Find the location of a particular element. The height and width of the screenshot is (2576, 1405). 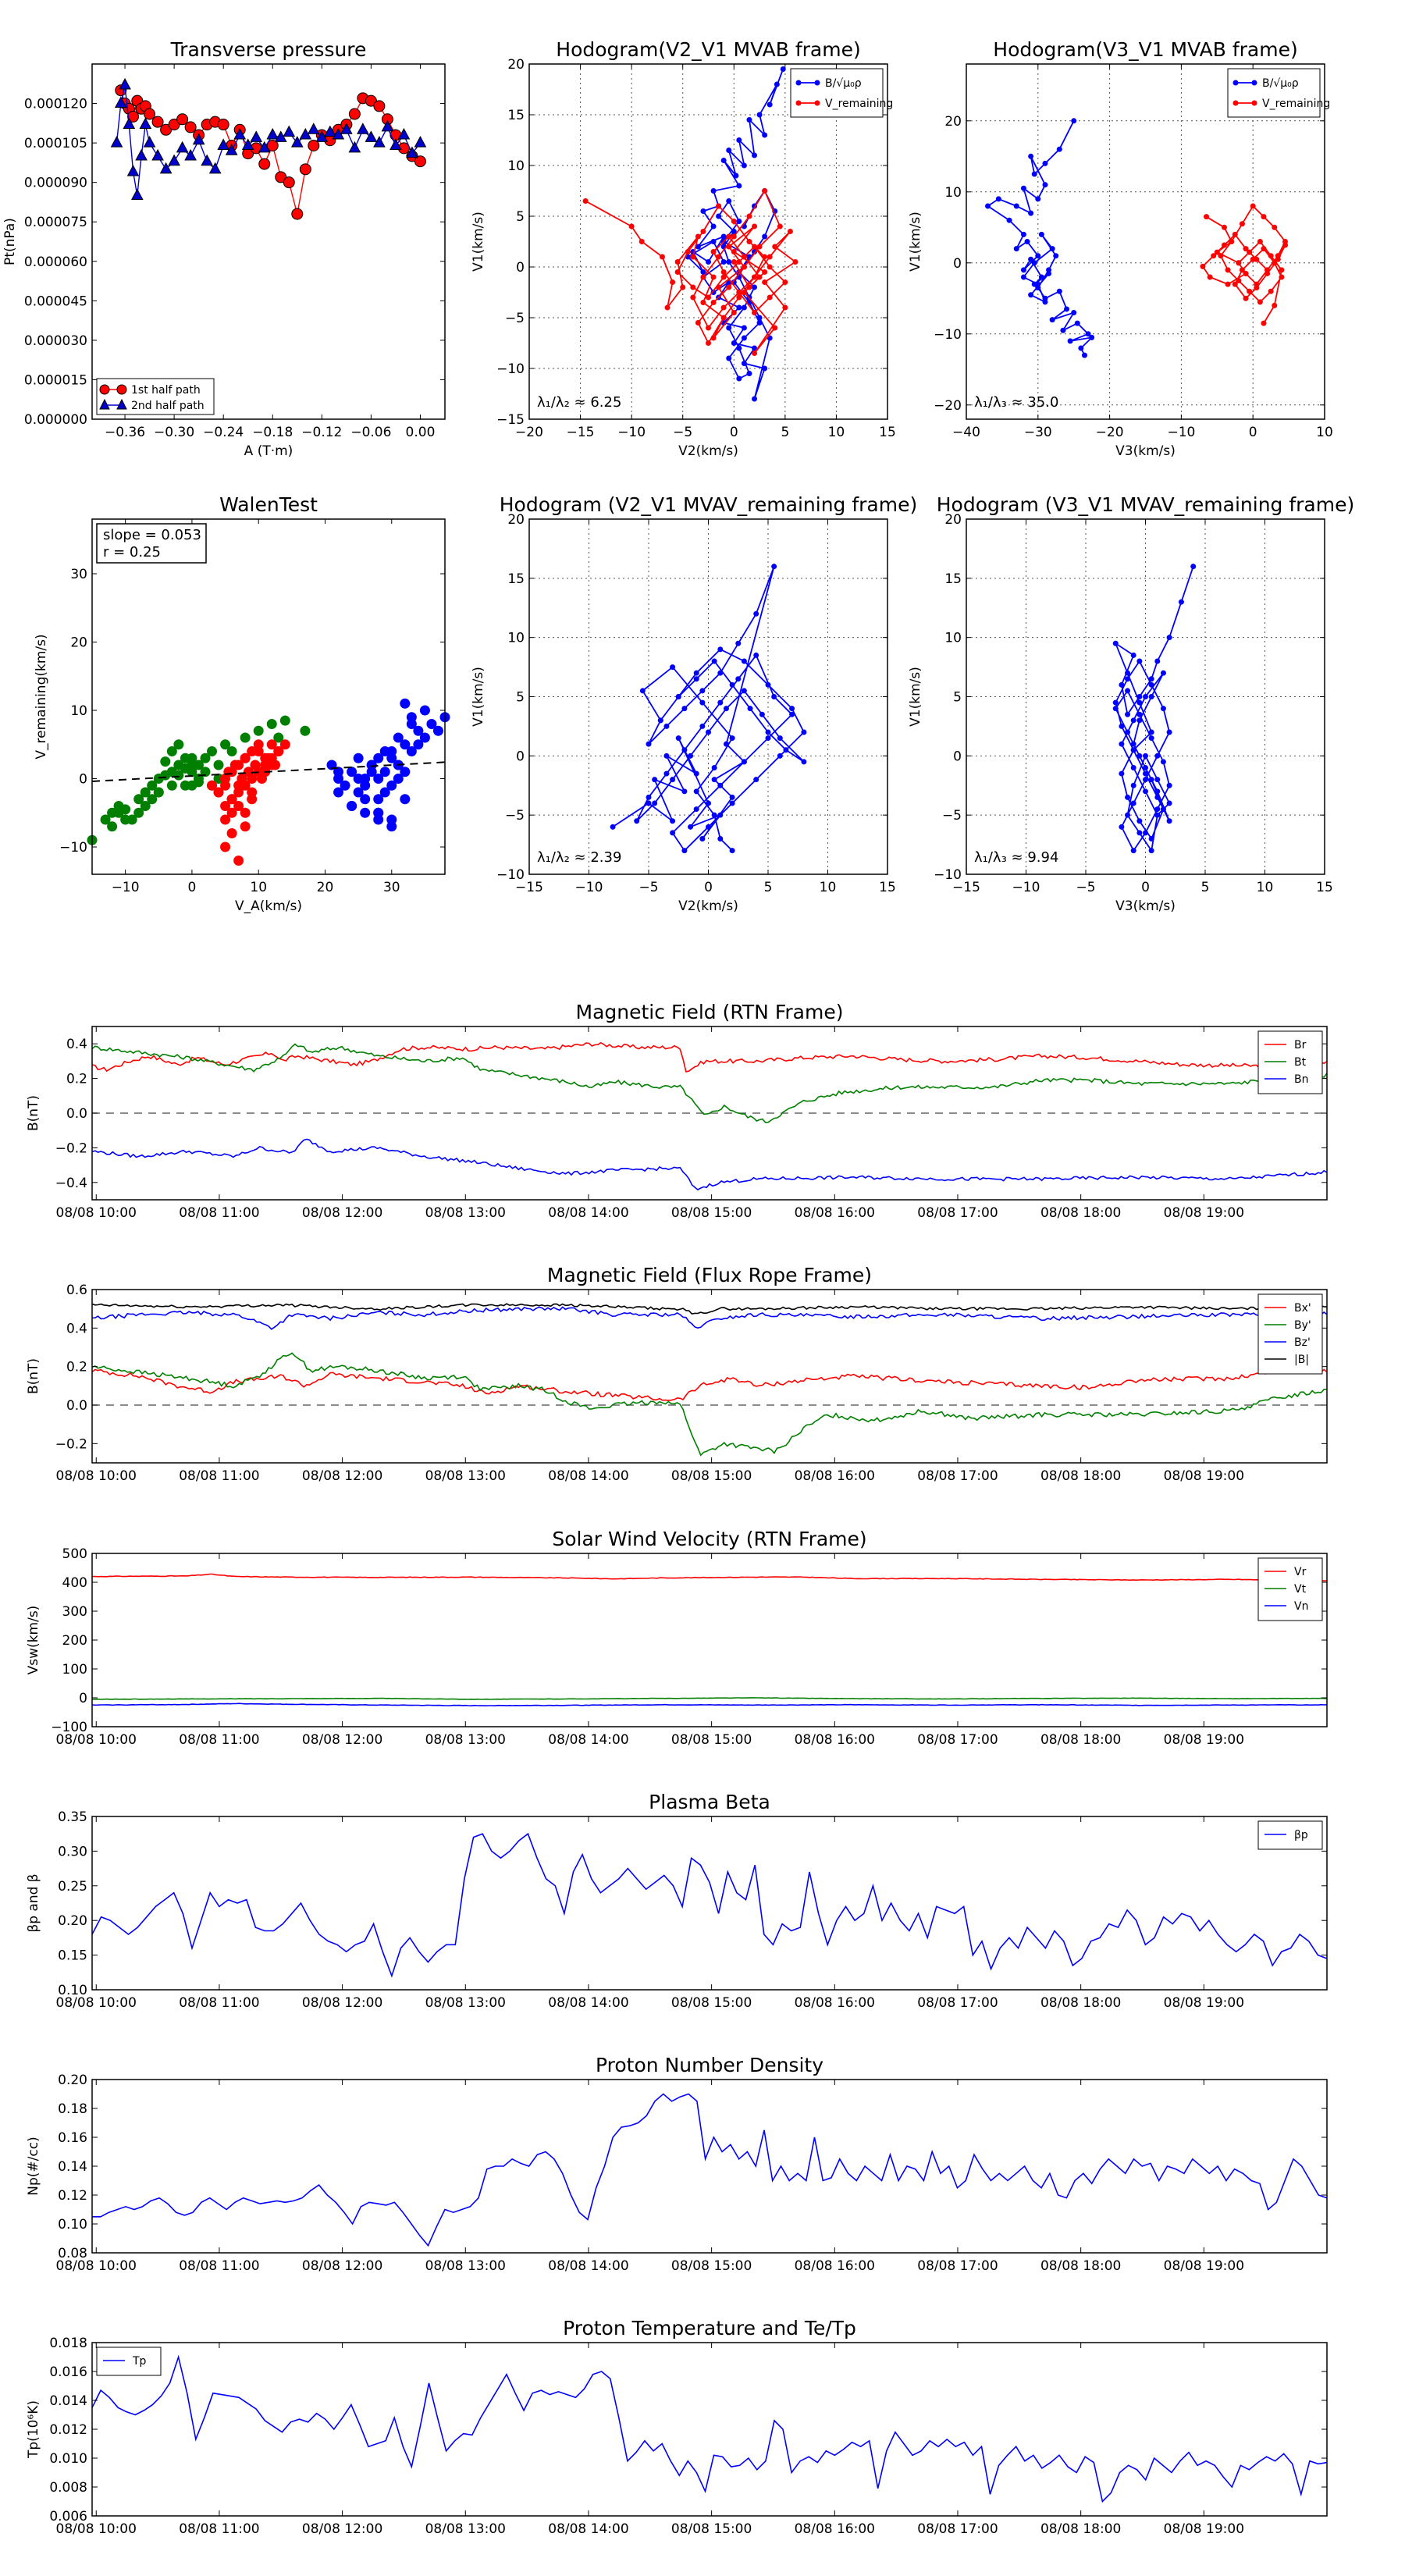

h2-xtick-label: −20 is located at coordinates (1110, 432).